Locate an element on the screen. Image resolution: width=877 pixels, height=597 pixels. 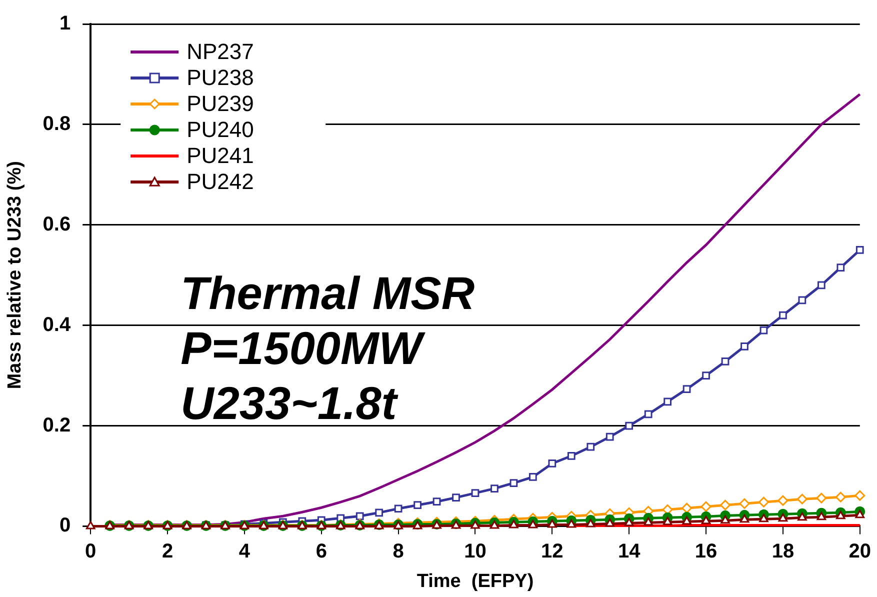
annotation: U233~1.8t is located at coordinates (289, 403).